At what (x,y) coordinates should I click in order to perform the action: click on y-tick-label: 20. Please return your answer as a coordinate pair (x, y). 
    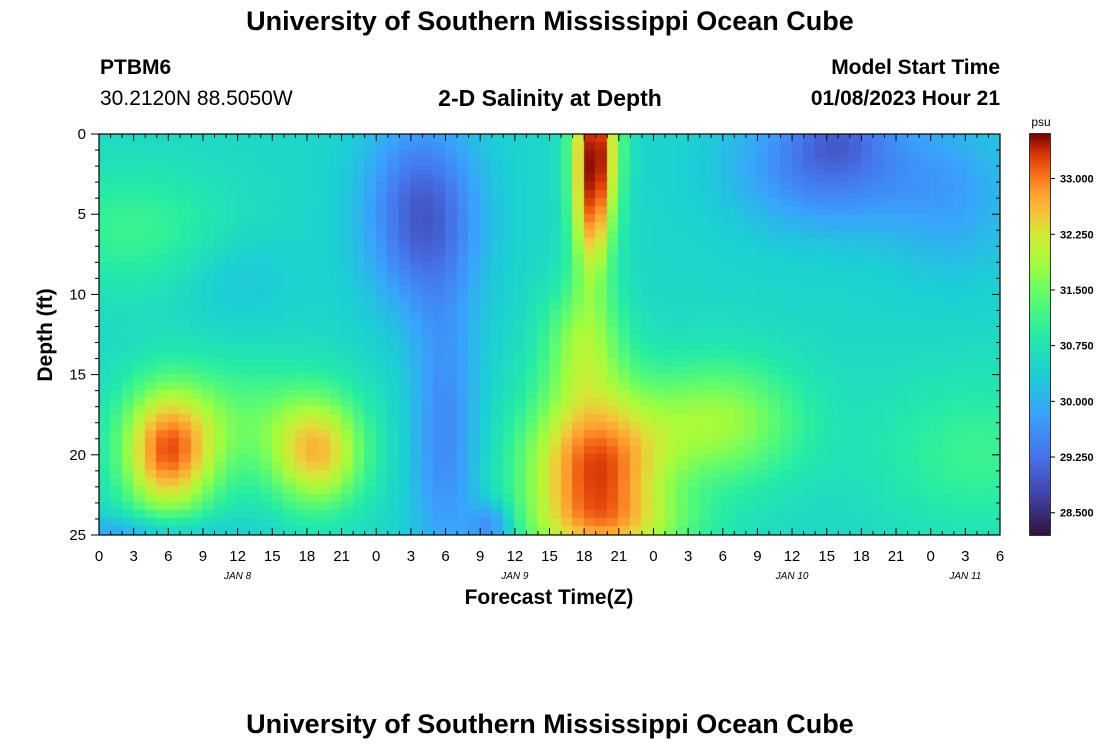
    Looking at the image, I should click on (77, 455).